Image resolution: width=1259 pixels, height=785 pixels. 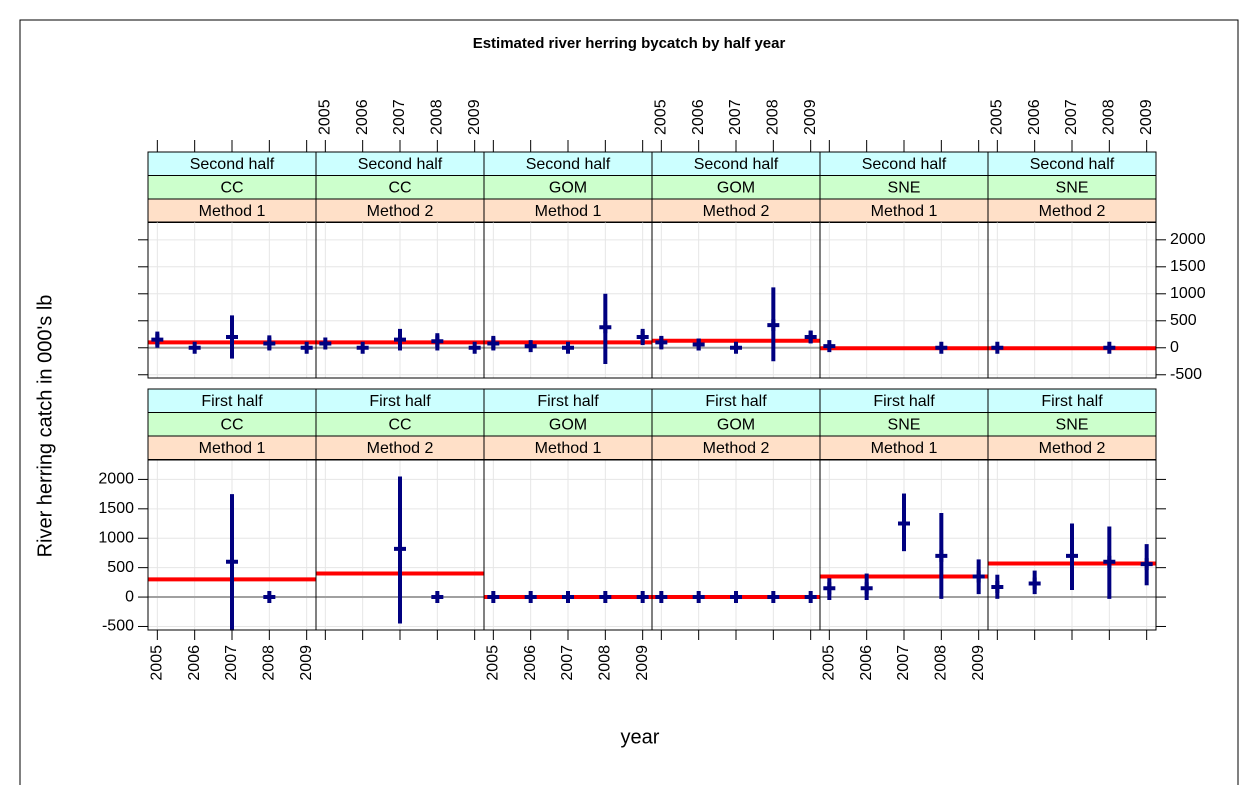 I want to click on y-tick-label: 1000, so click(x=1188, y=293).